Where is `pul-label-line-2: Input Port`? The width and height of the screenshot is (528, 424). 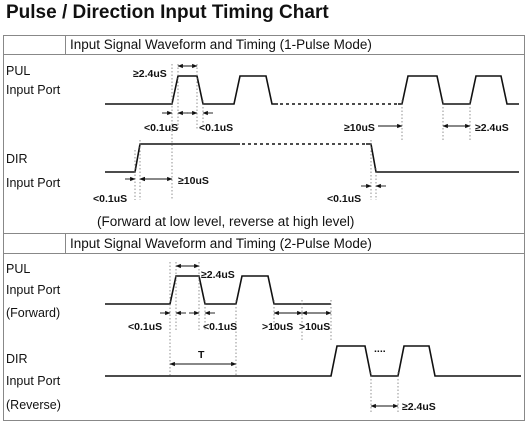 pul-label-line-2: Input Port is located at coordinates (33, 90).